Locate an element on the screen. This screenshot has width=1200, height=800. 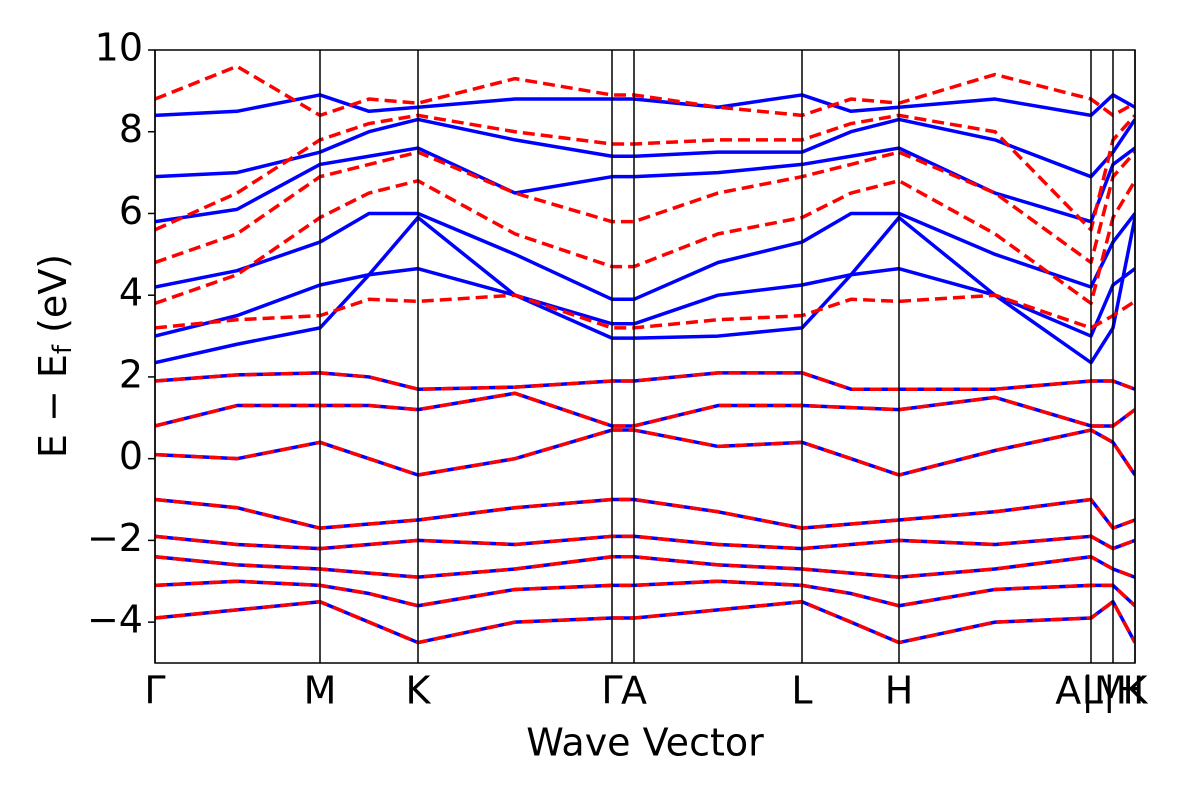
y-tick-label: −4 is located at coordinates (115, 620).